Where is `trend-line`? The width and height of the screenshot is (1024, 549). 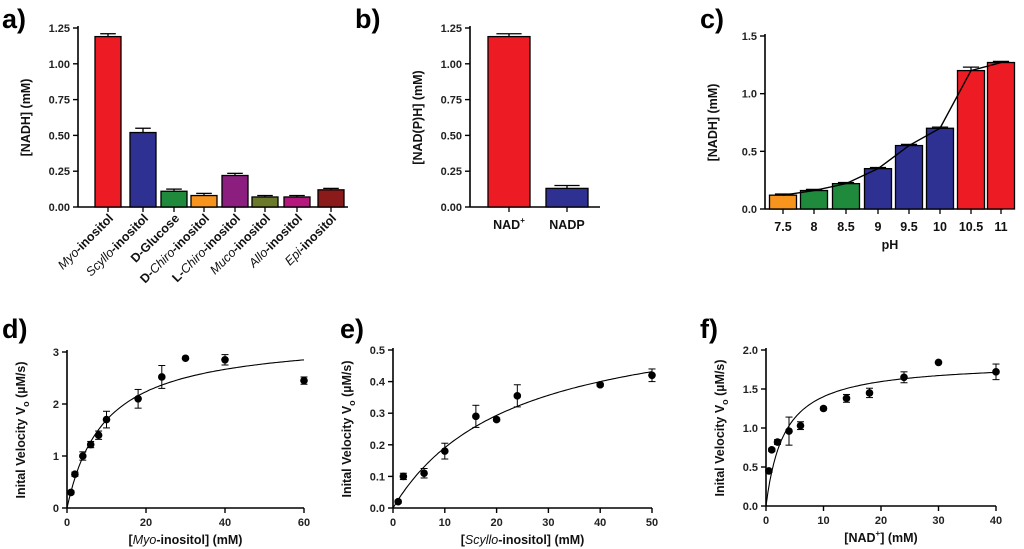
trend-line is located at coordinates (892, 128).